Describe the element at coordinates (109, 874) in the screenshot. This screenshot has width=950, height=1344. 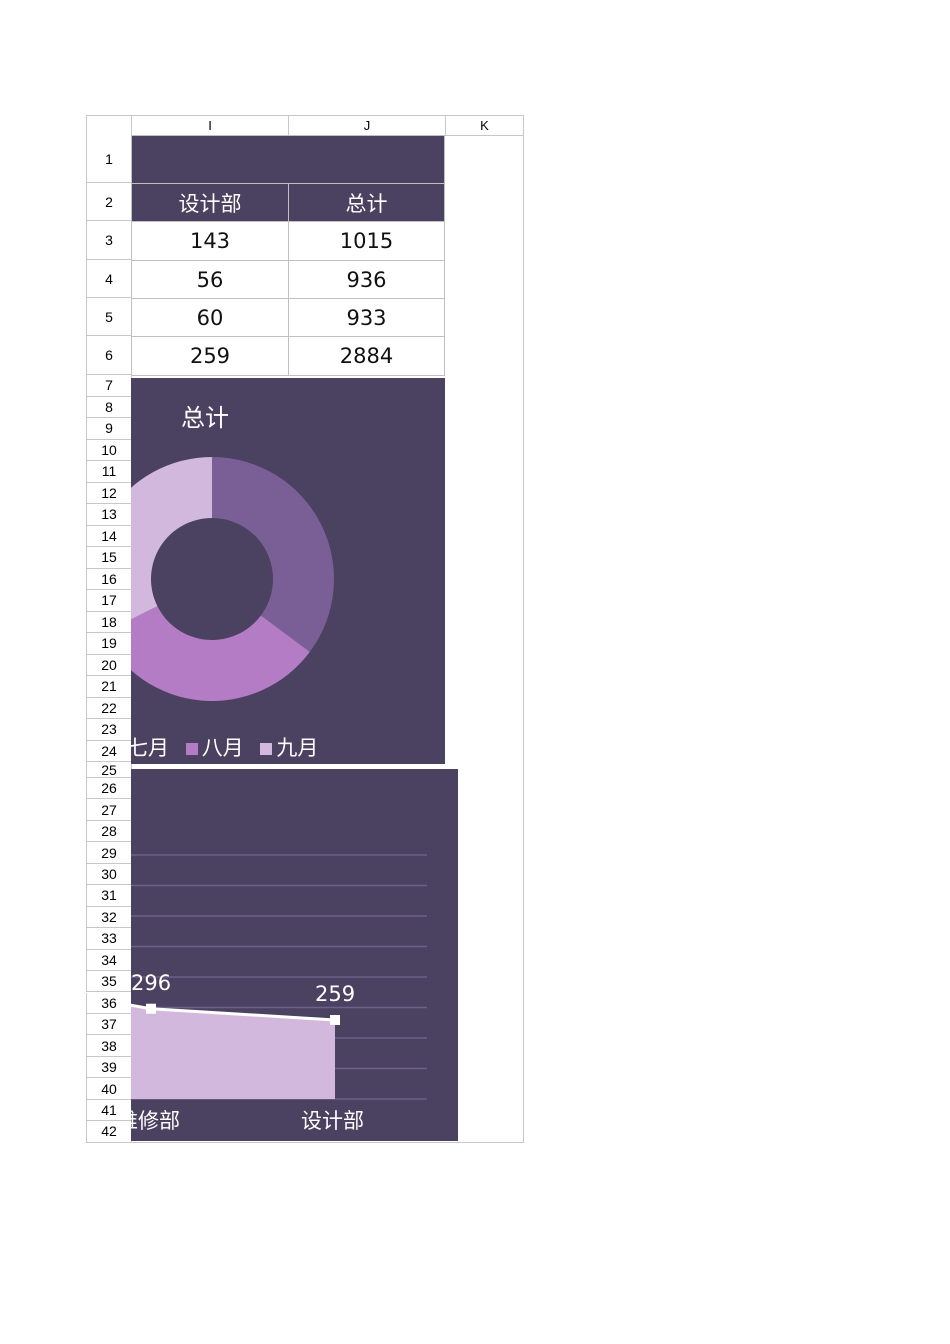
I see `row-header: 30` at that location.